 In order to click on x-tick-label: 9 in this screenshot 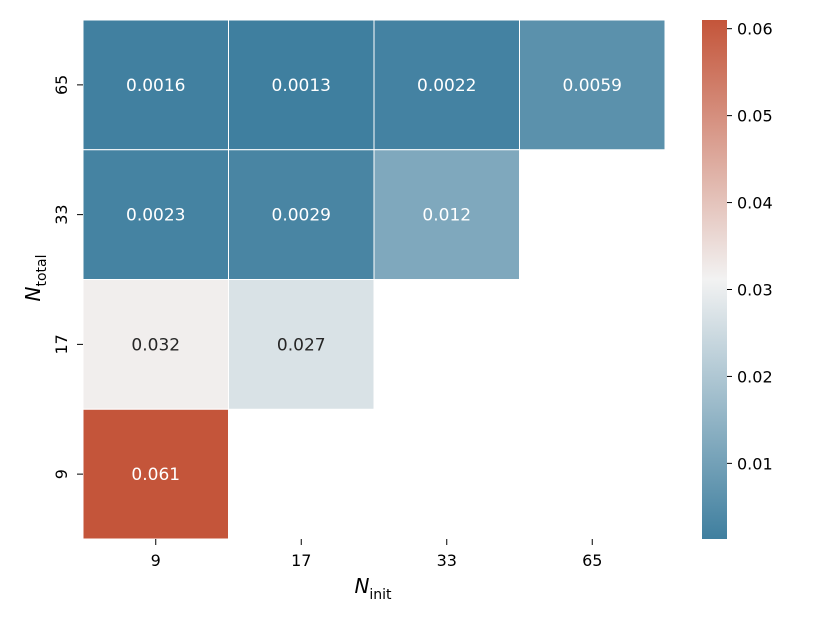, I will do `click(156, 560)`.